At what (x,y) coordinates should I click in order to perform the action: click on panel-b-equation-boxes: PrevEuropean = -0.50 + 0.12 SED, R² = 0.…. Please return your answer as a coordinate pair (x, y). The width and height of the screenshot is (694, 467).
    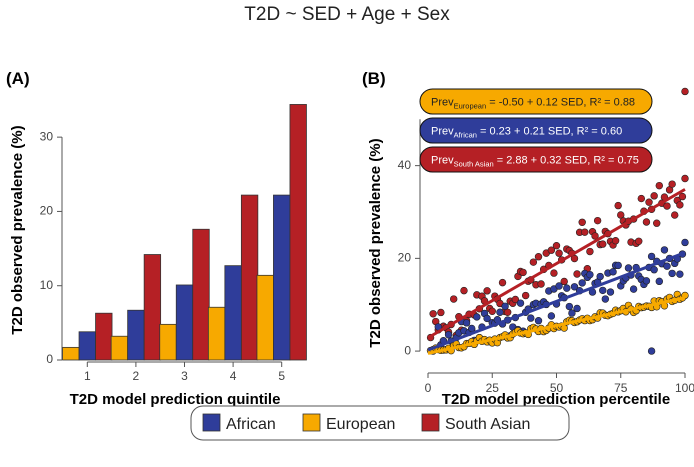
    Looking at the image, I should click on (536, 130).